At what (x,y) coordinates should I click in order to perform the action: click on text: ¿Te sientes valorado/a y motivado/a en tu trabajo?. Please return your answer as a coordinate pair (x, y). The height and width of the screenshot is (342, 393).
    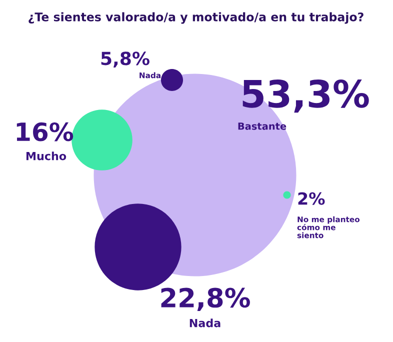
    Looking at the image, I should click on (196, 18).